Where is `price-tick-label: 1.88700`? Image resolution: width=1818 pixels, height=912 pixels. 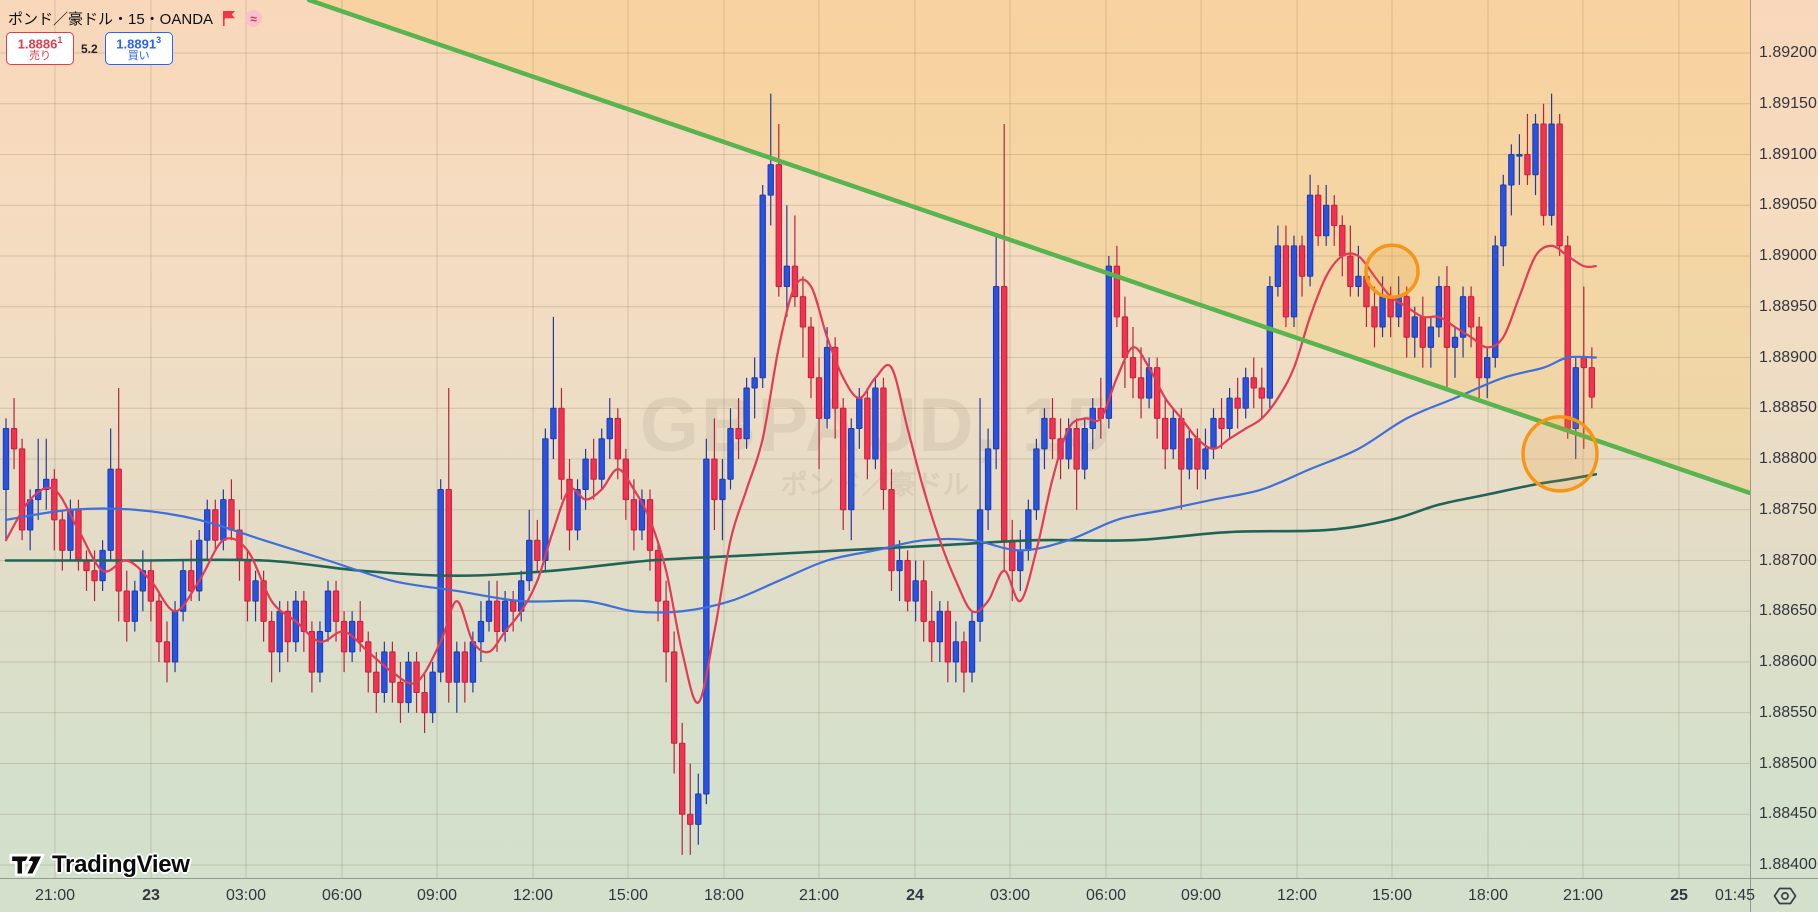 price-tick-label: 1.88700 is located at coordinates (1788, 560).